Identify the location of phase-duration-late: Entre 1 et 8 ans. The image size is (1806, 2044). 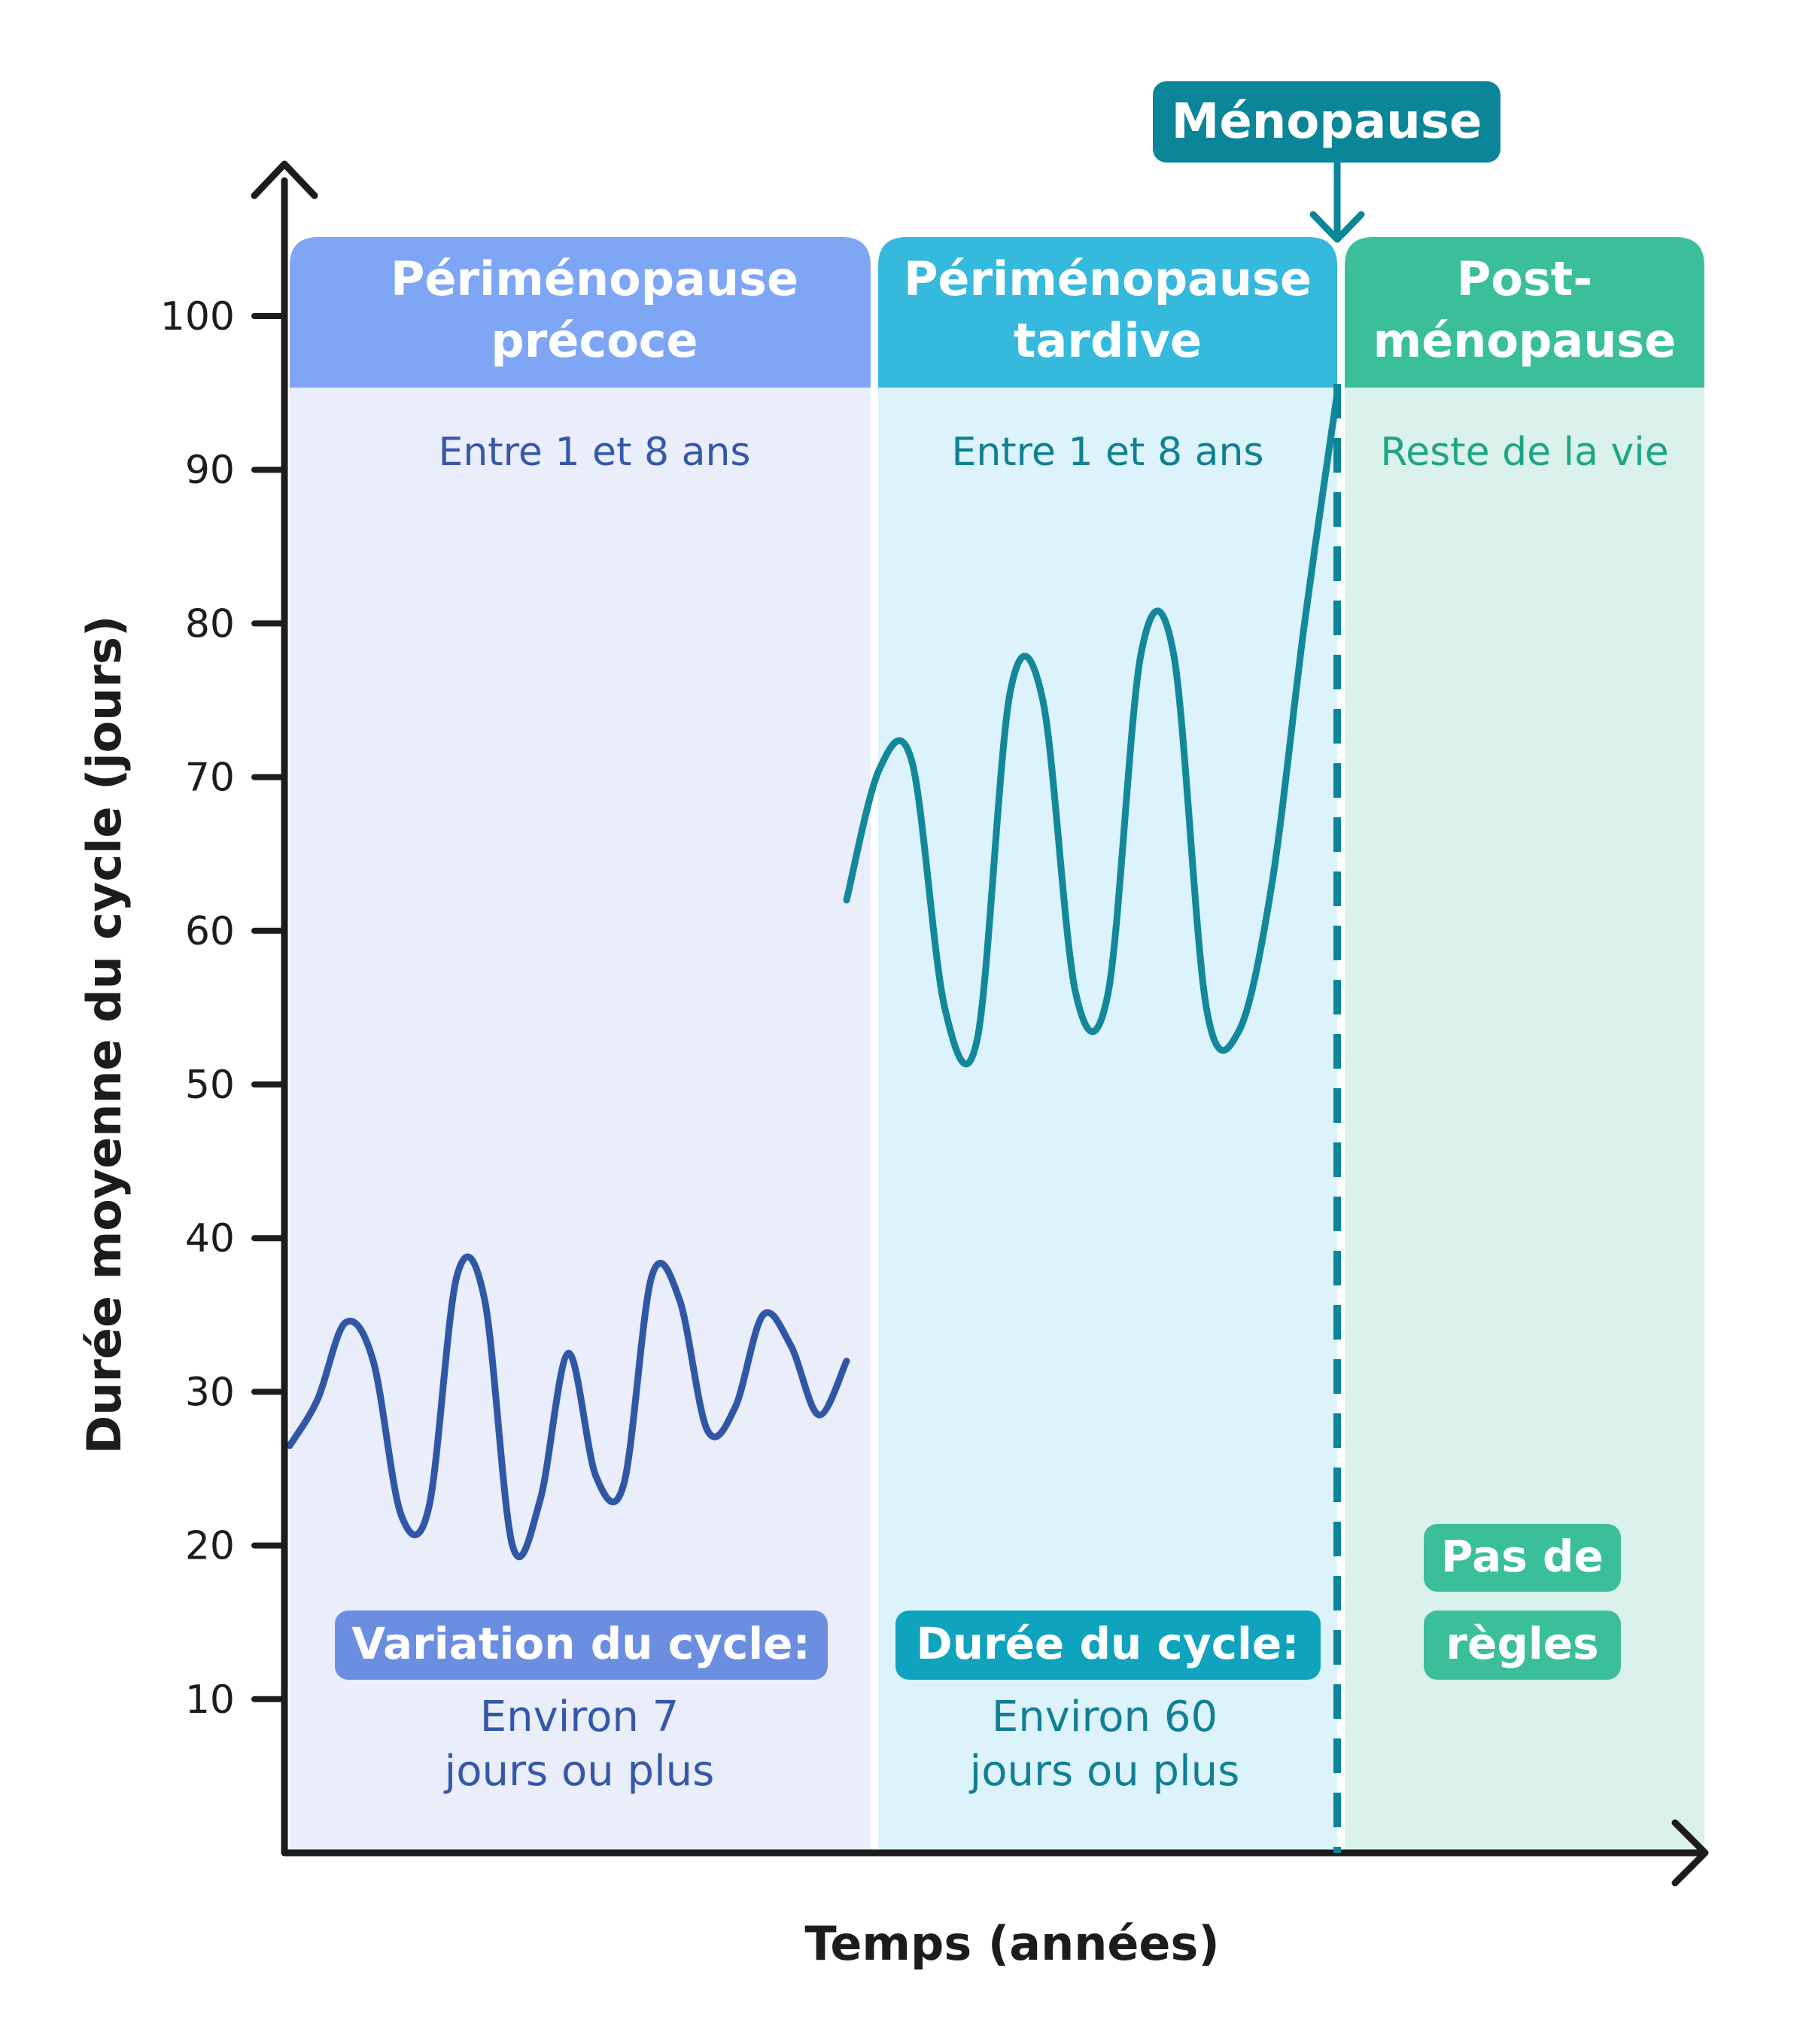
(1107, 452).